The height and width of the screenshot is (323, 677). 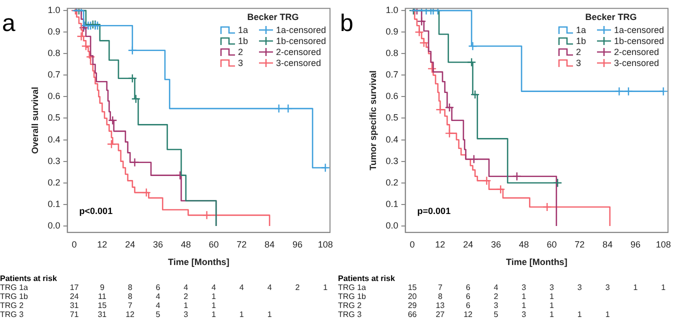 What do you see at coordinates (35, 120) in the screenshot?
I see `y-axis-title: Overall survival` at bounding box center [35, 120].